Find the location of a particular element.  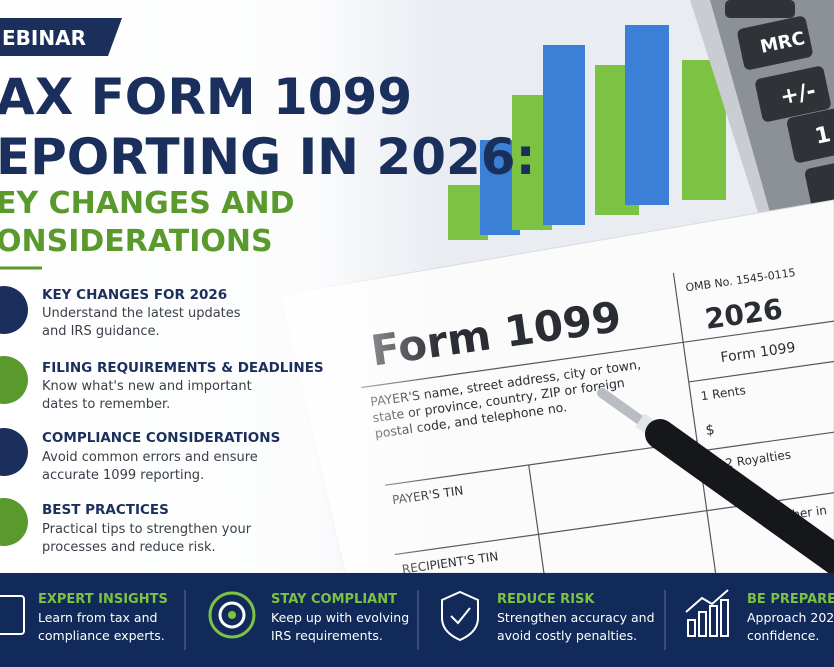

badge: EBINAR is located at coordinates (44, 38).